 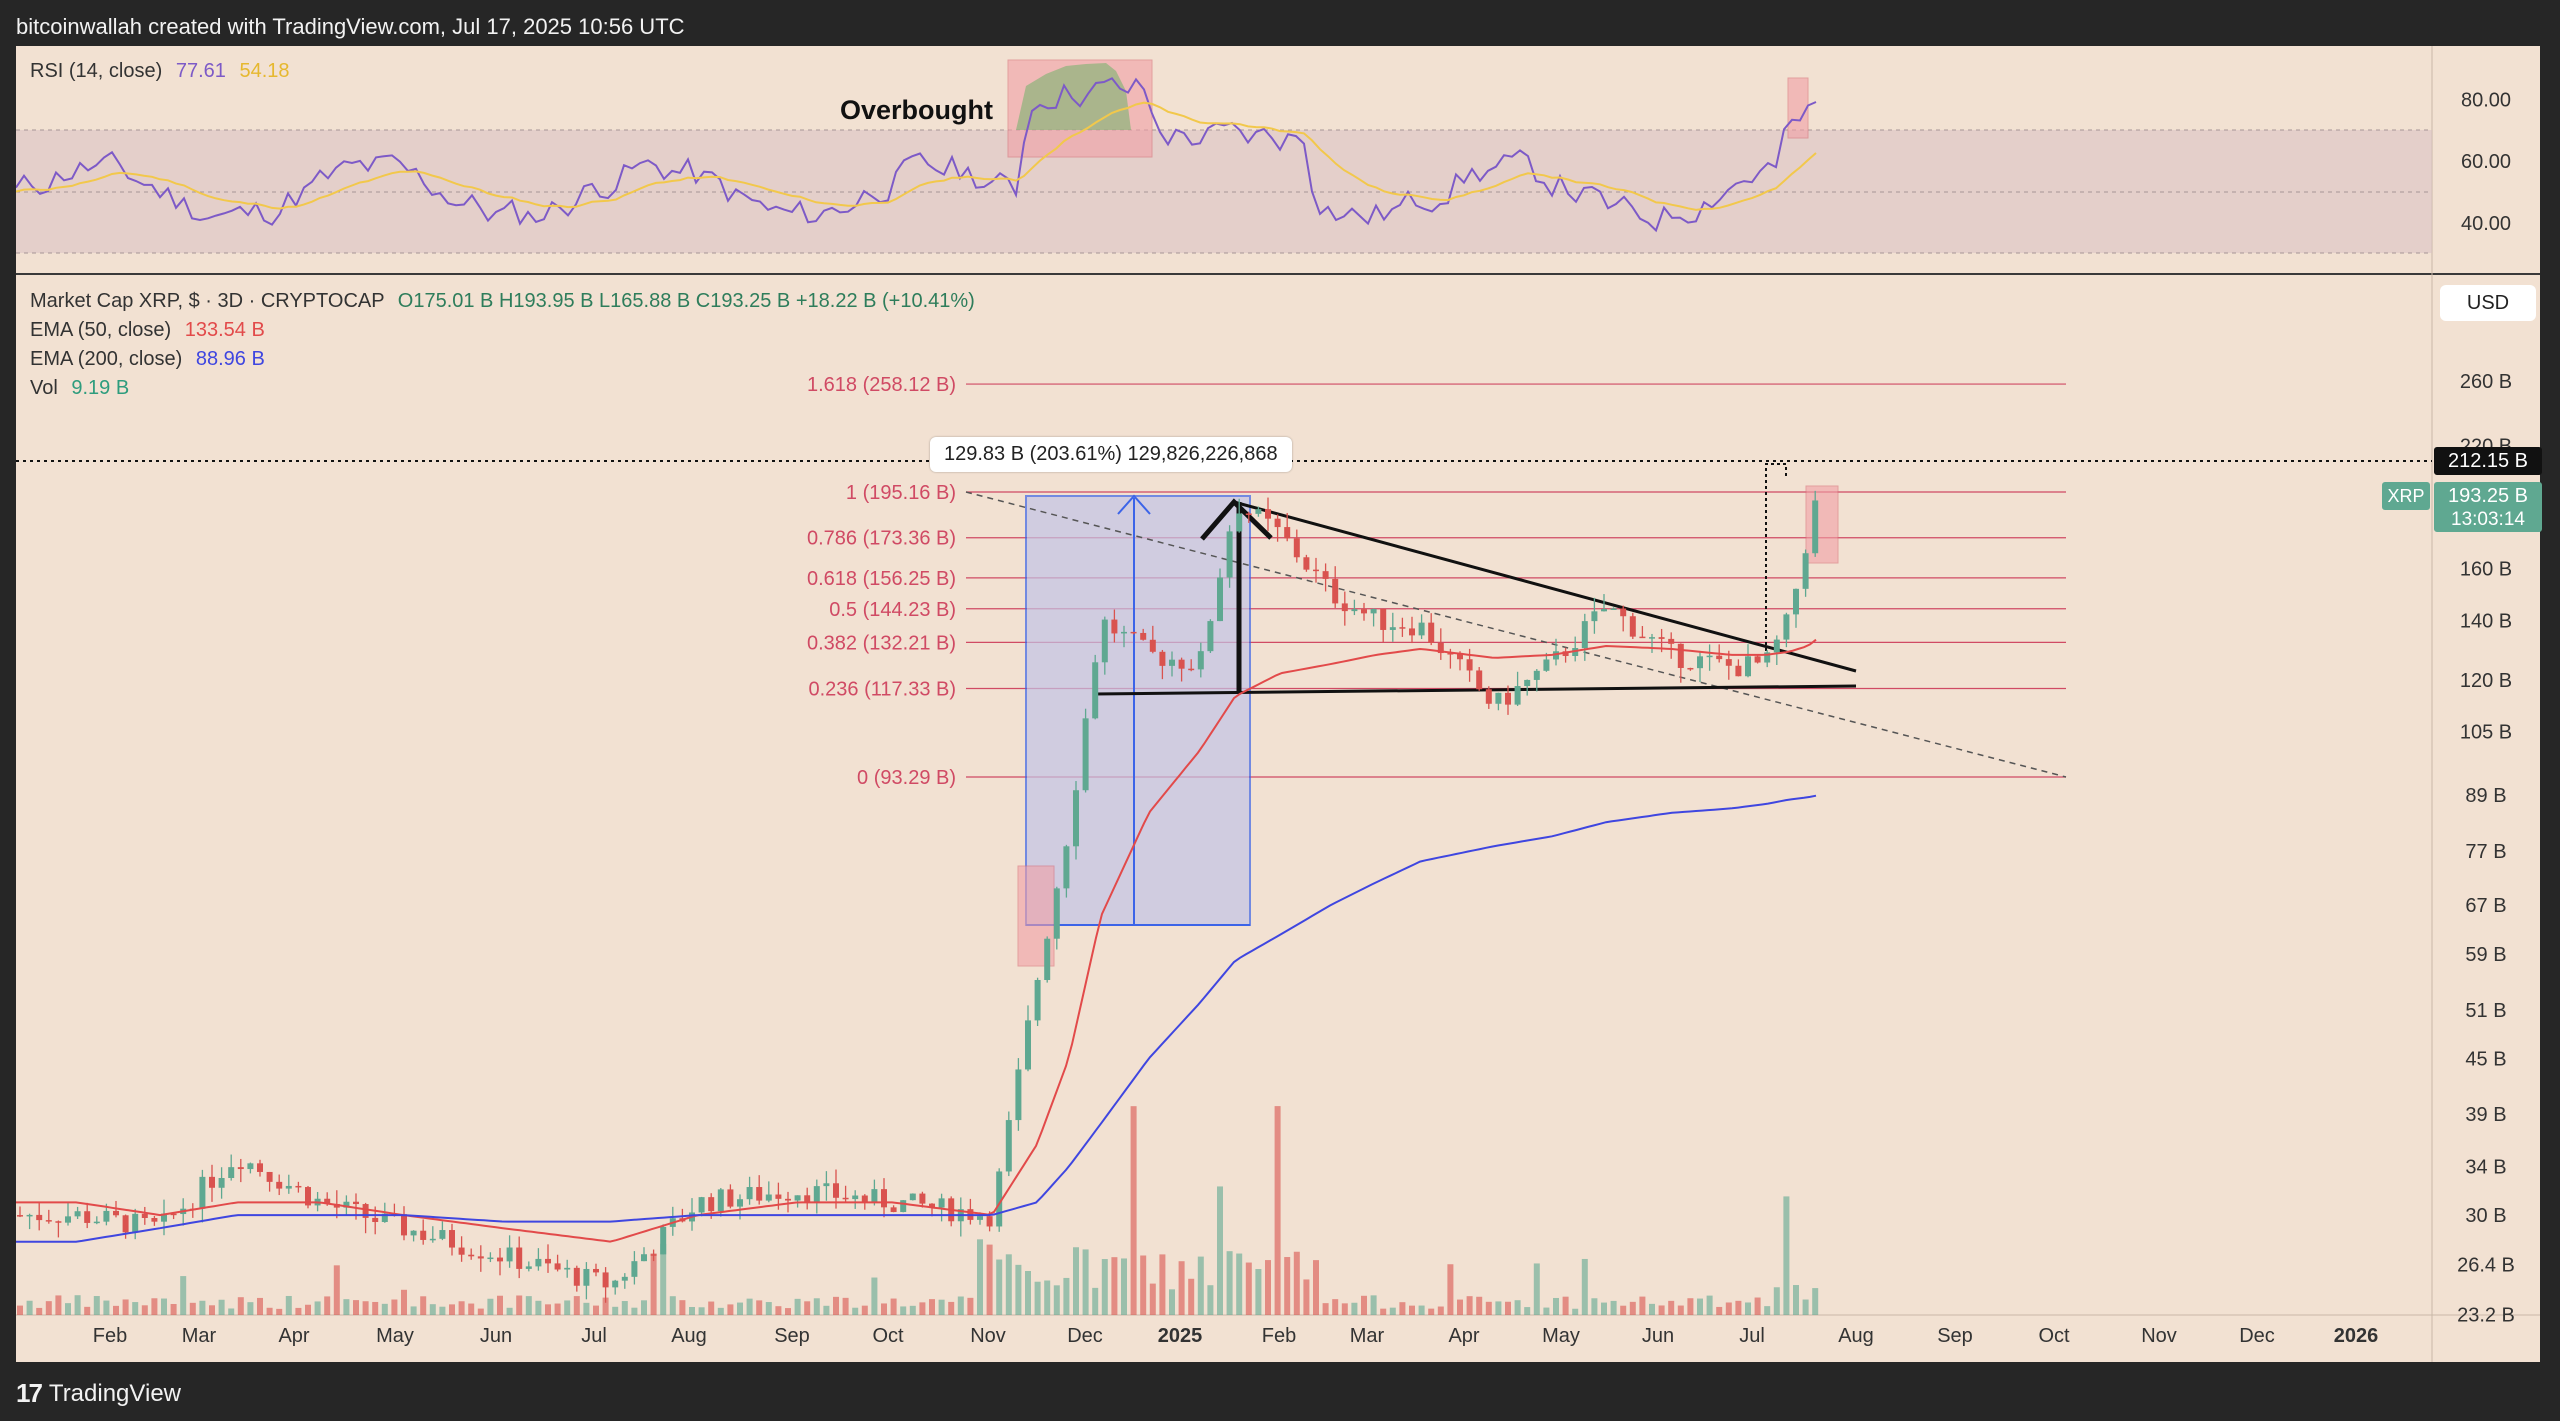 I want to click on fib-level-label: 0.236 (117.33 B), so click(x=882, y=689).